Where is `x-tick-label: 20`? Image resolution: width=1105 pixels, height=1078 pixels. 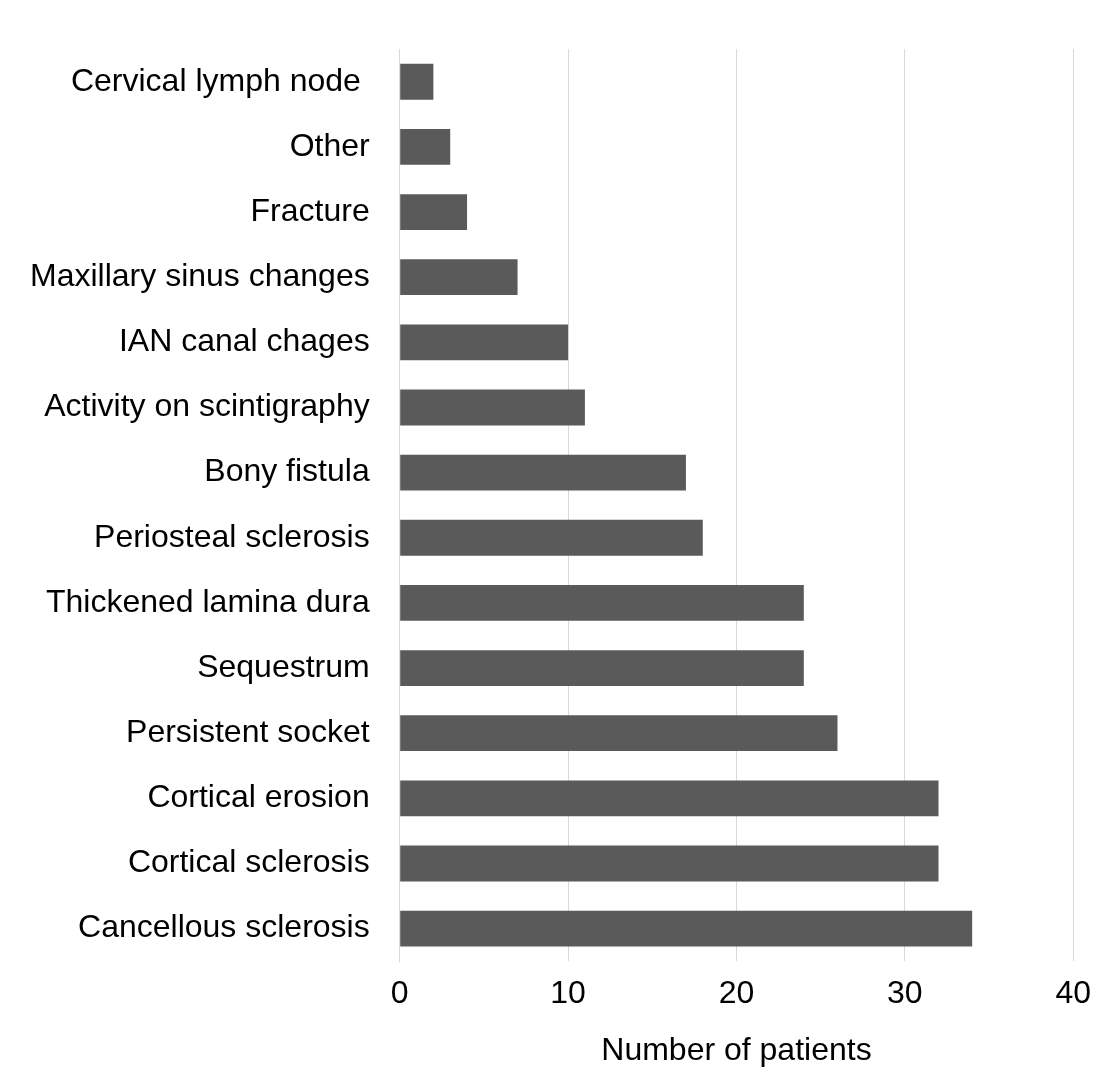
x-tick-label: 20 is located at coordinates (736, 992).